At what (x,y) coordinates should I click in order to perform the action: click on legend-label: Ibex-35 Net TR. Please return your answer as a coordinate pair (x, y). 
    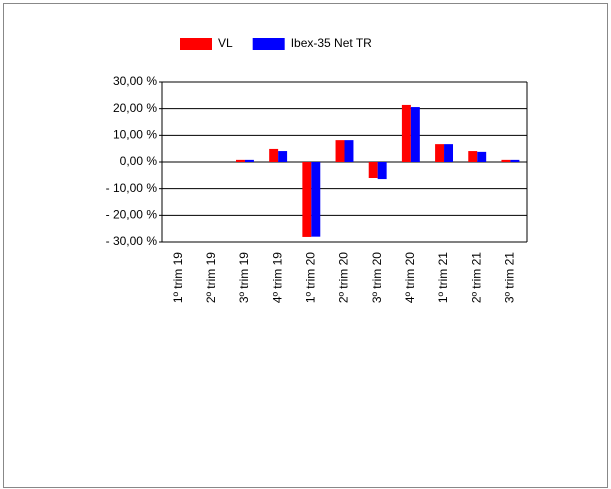
    Looking at the image, I should click on (331, 43).